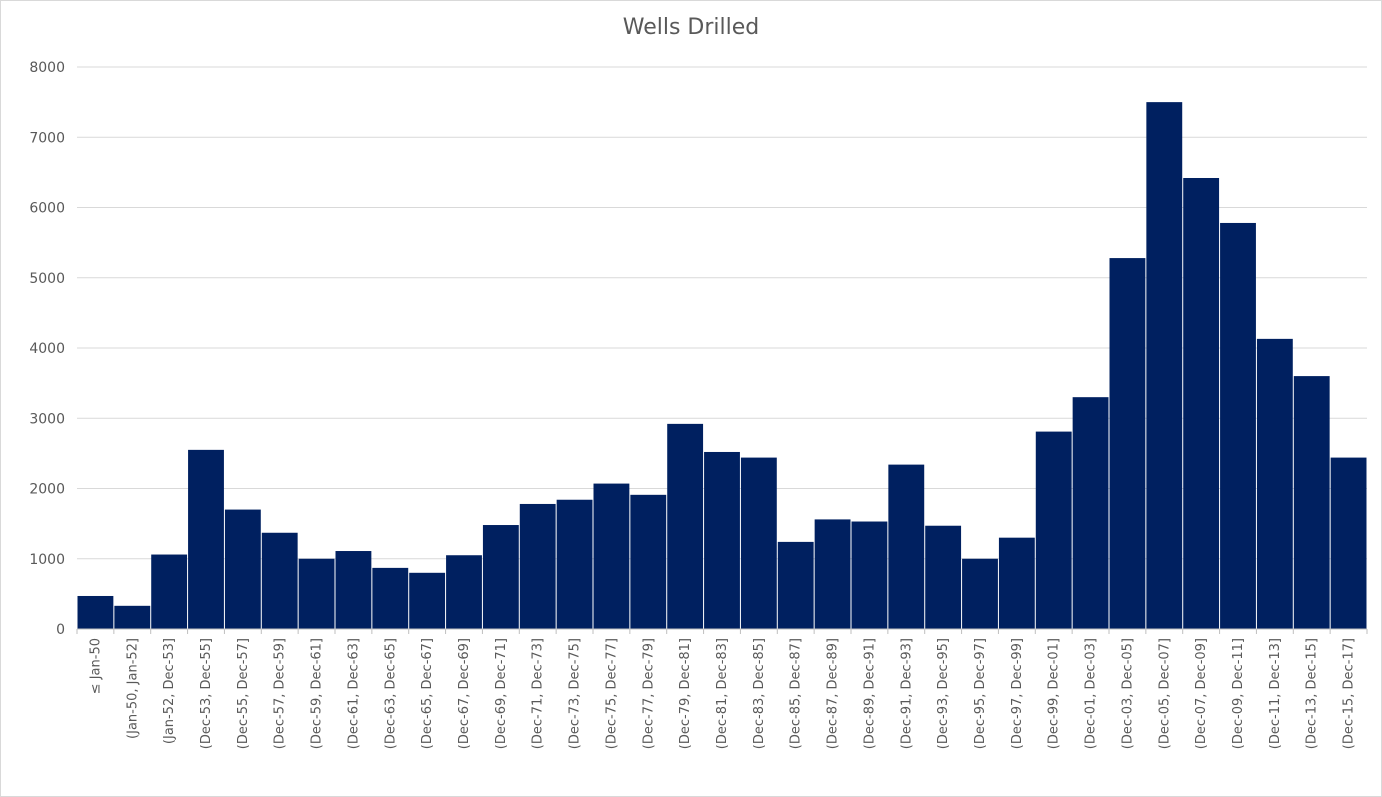 Image resolution: width=1382 pixels, height=797 pixels. Describe the element at coordinates (1164, 693) in the screenshot. I see `x-tick-label: (Dec-05, Dec-07]` at that location.